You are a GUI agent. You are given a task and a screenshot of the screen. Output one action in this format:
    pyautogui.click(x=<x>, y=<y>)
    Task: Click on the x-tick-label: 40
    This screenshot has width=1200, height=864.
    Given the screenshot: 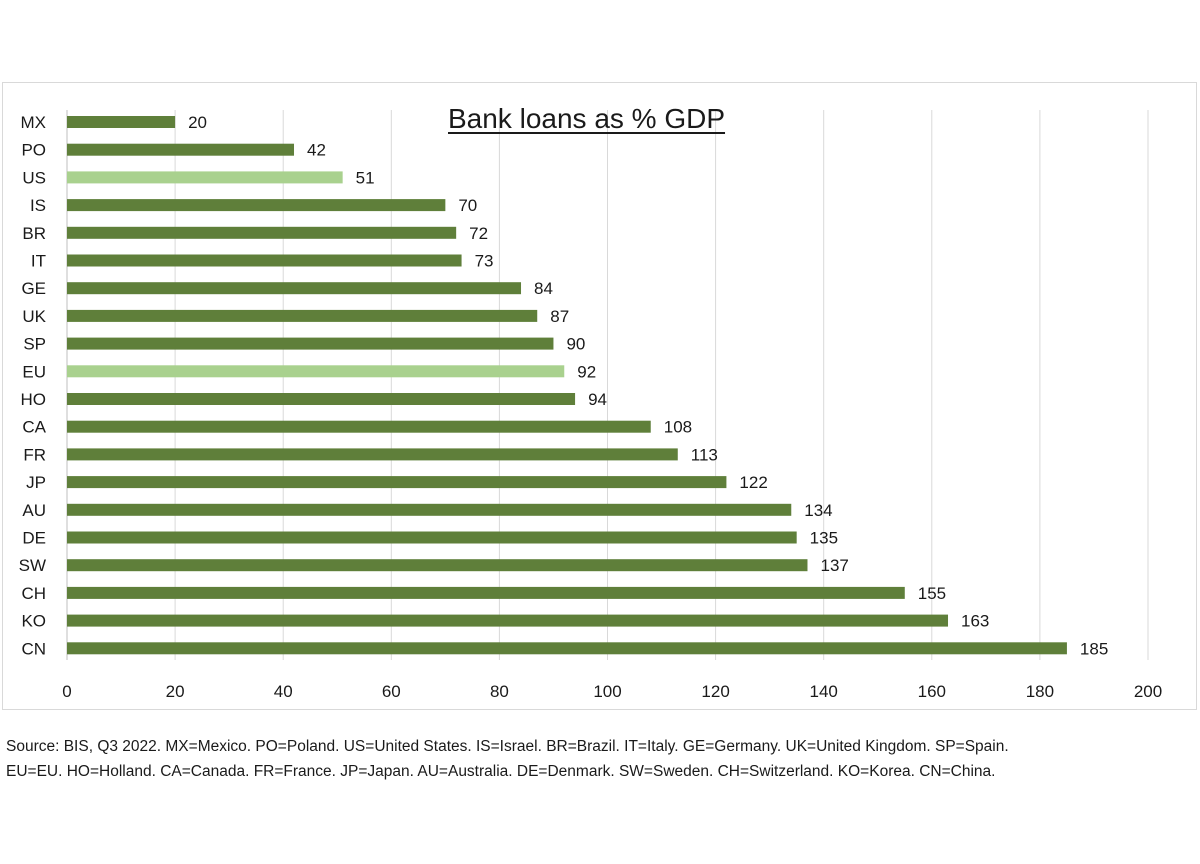 What is the action you would take?
    pyautogui.click(x=283, y=691)
    